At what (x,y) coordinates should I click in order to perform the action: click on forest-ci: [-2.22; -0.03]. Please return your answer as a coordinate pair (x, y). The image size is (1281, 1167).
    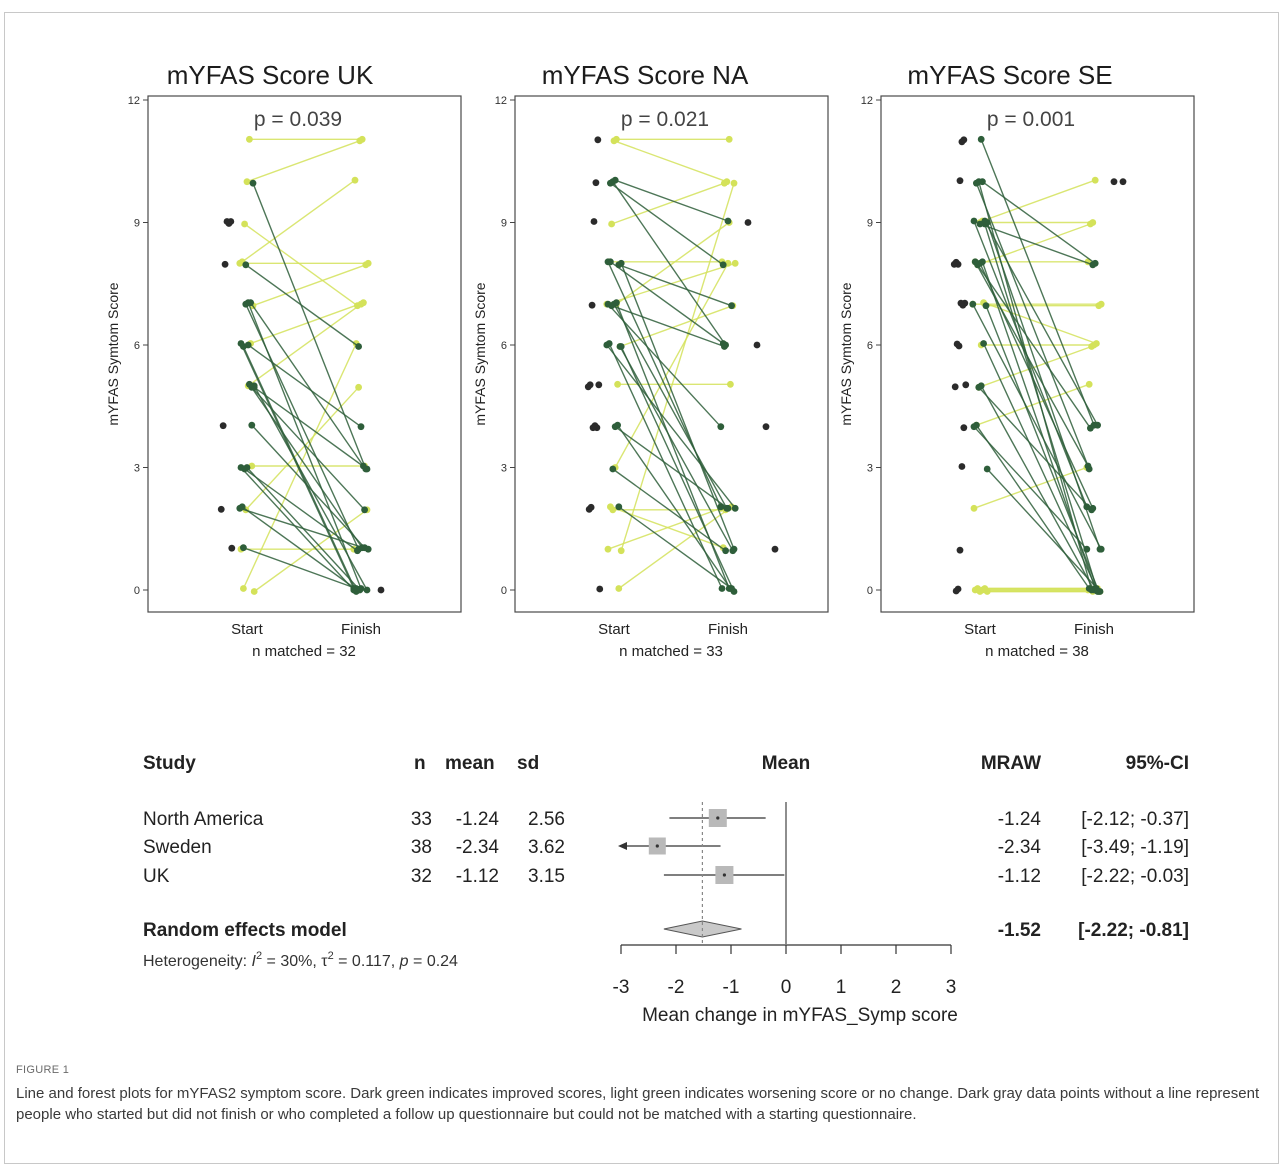
    Looking at the image, I should click on (1135, 876).